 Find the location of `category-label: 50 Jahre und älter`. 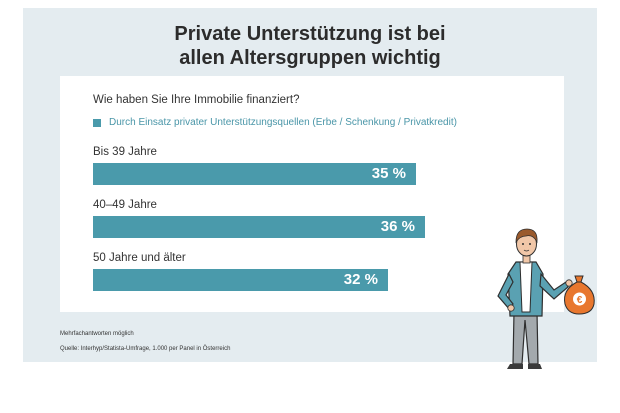

category-label: 50 Jahre und älter is located at coordinates (139, 258).